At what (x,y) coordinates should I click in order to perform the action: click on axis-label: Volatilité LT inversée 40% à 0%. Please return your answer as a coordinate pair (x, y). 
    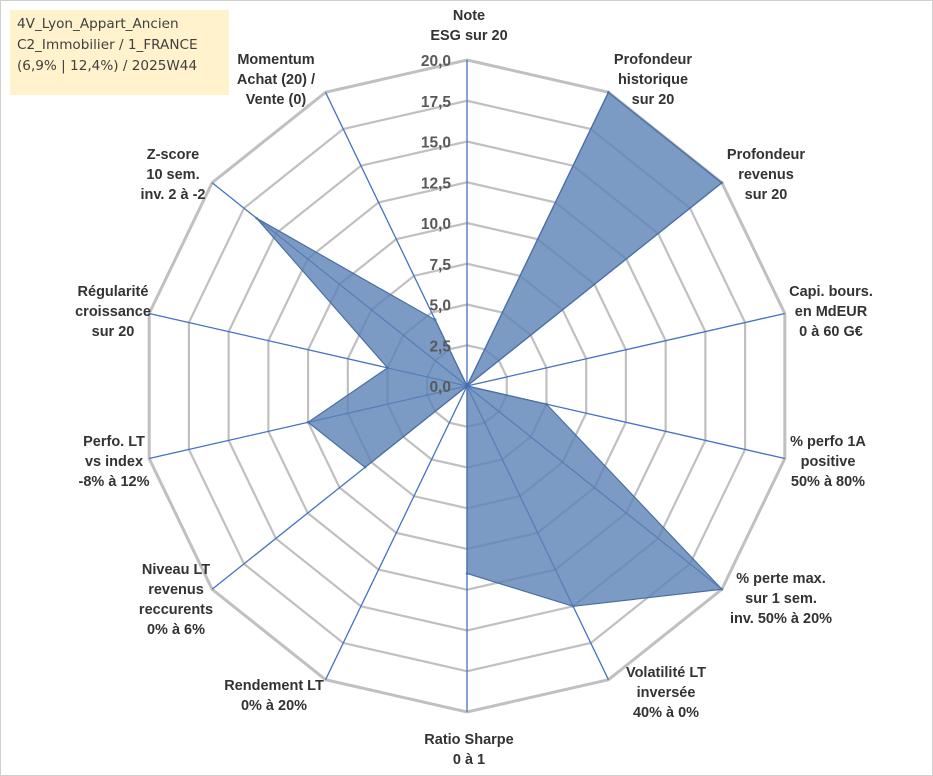
    Looking at the image, I should click on (666, 693).